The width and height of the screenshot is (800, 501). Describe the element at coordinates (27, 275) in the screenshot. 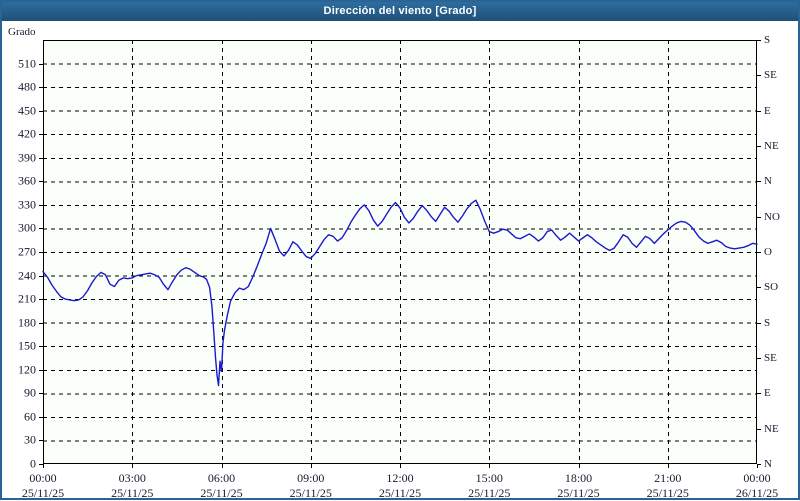

I see `y-axis-tick-label: 240` at that location.